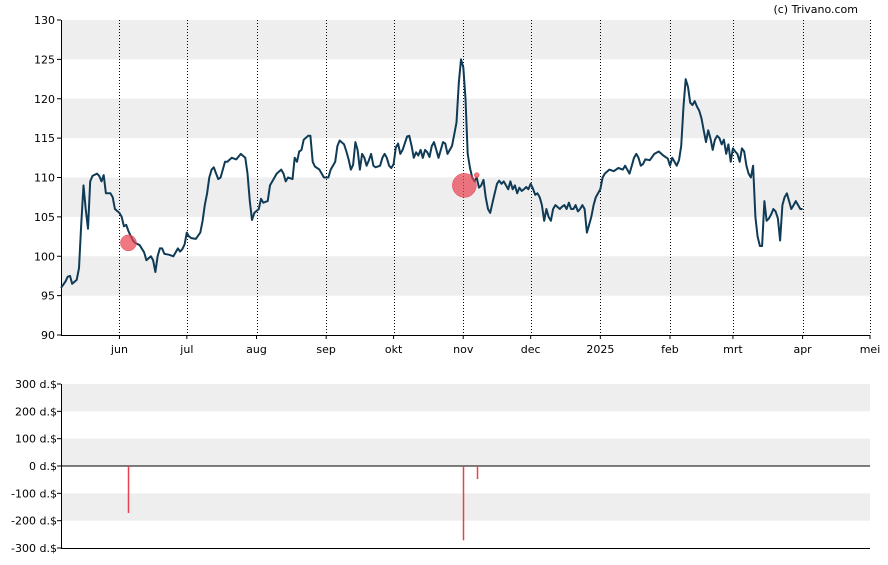 The width and height of the screenshot is (888, 565). Describe the element at coordinates (44, 20) in the screenshot. I see `y-tick-label: 130` at that location.